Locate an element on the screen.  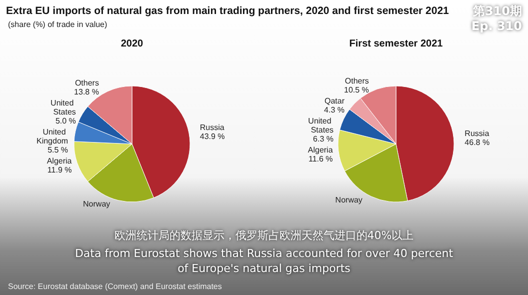
data-label: 10.5 % is located at coordinates (356, 89).